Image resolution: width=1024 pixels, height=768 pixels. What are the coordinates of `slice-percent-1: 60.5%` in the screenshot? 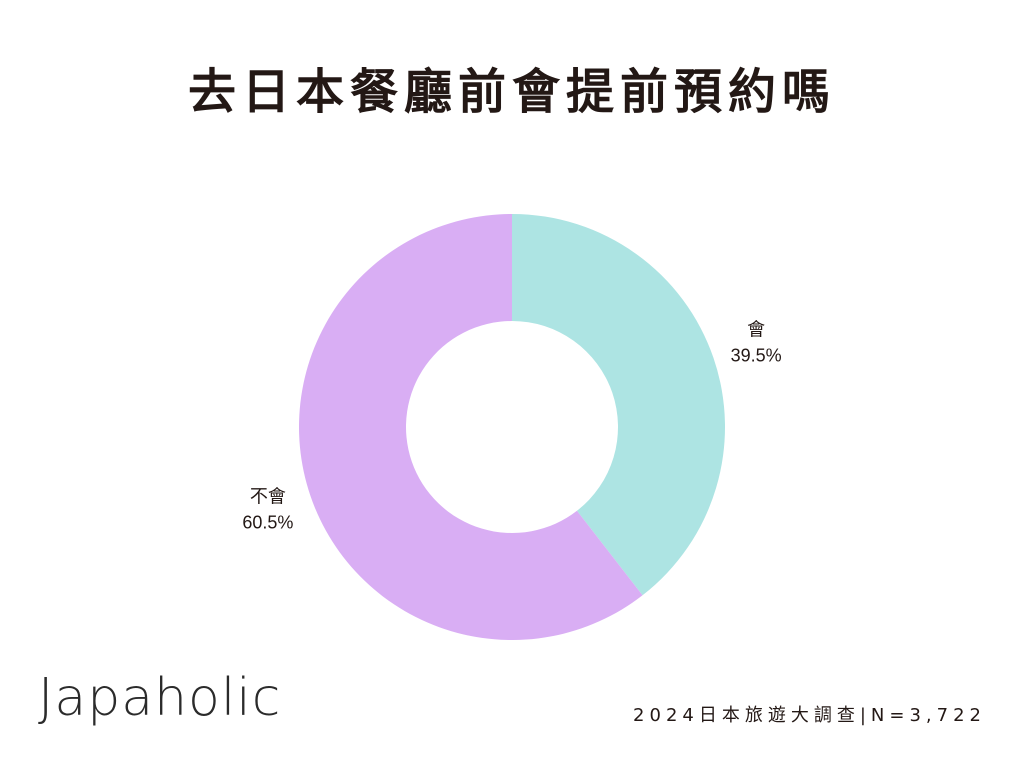 It's located at (267, 523).